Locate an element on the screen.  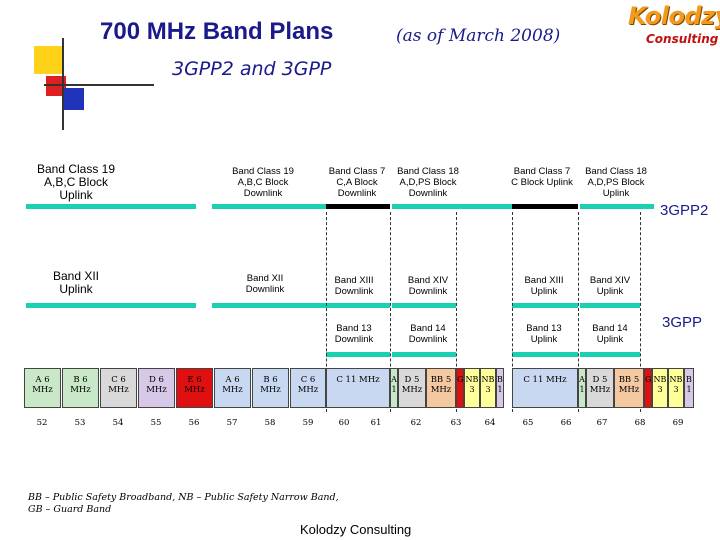
bar-bc7-downlink is located at coordinates (358, 206).